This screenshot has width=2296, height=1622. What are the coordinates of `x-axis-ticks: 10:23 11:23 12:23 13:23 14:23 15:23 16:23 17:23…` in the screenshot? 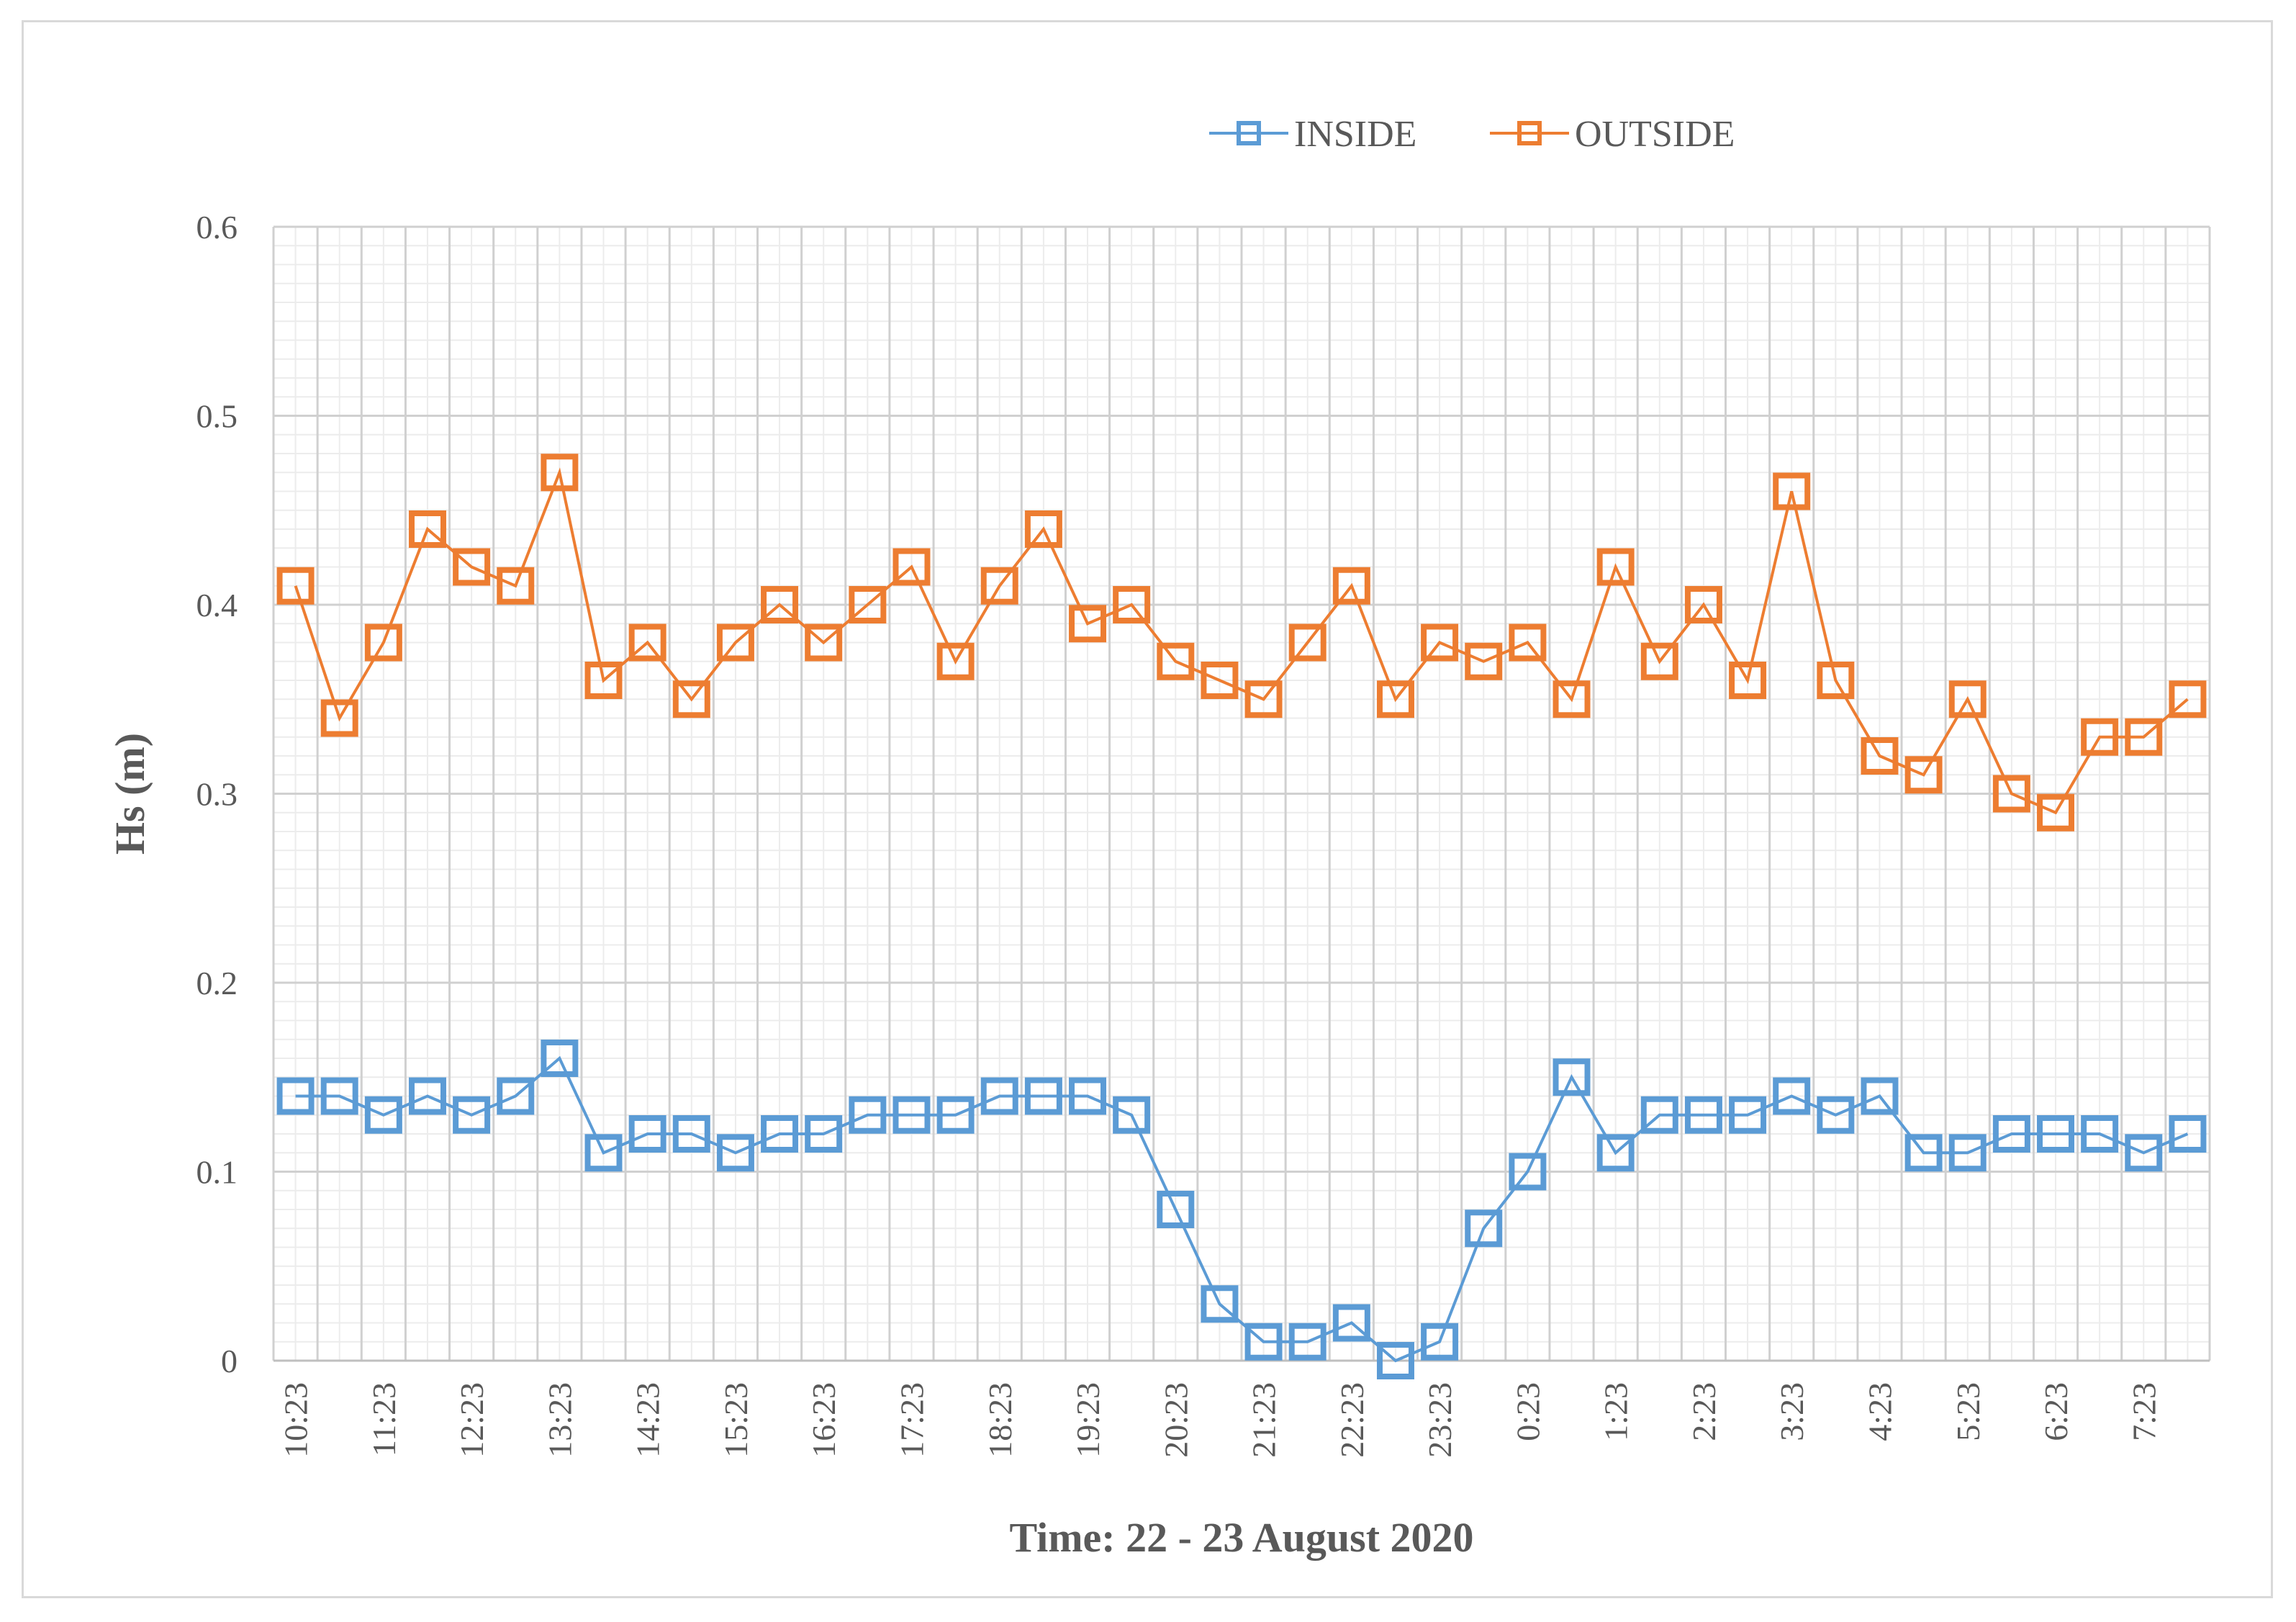 It's located at (1220, 1420).